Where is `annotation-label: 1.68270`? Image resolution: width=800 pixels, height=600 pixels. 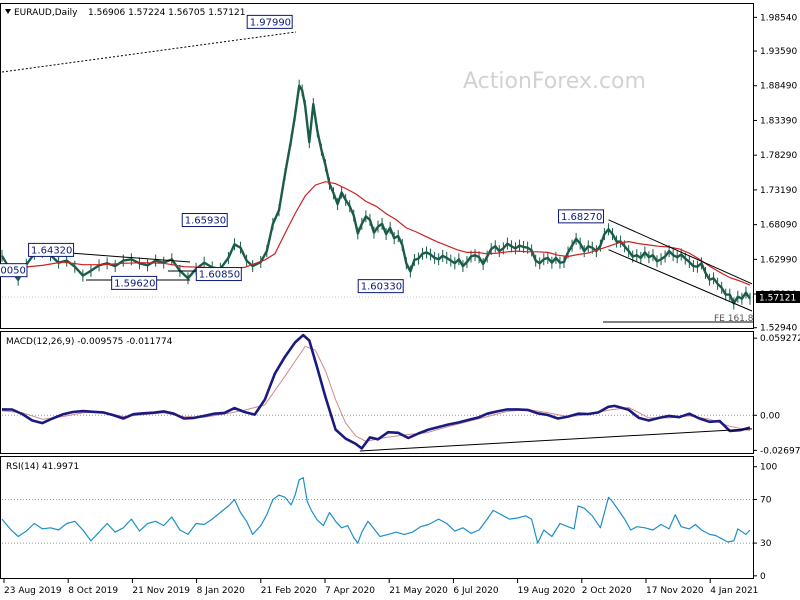
annotation-label: 1.68270 is located at coordinates (581, 217).